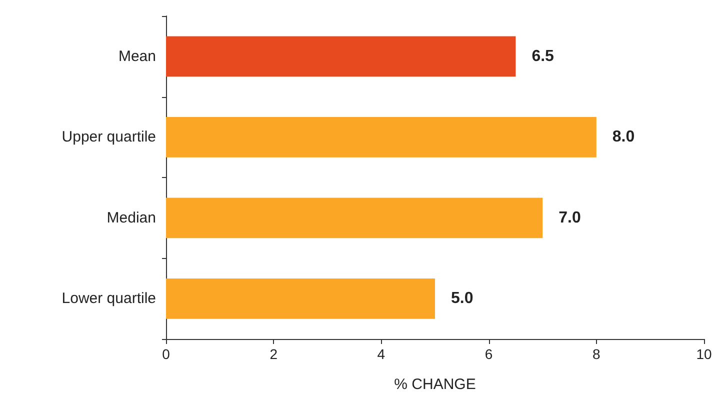 This screenshot has height=419, width=725. I want to click on data-label: 5.0, so click(462, 299).